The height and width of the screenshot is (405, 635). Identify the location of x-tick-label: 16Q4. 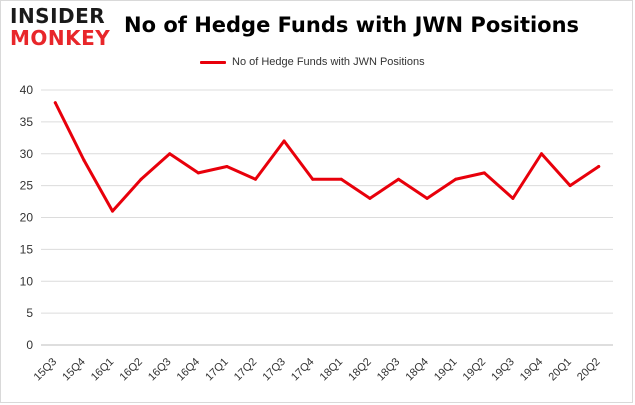
(189, 370).